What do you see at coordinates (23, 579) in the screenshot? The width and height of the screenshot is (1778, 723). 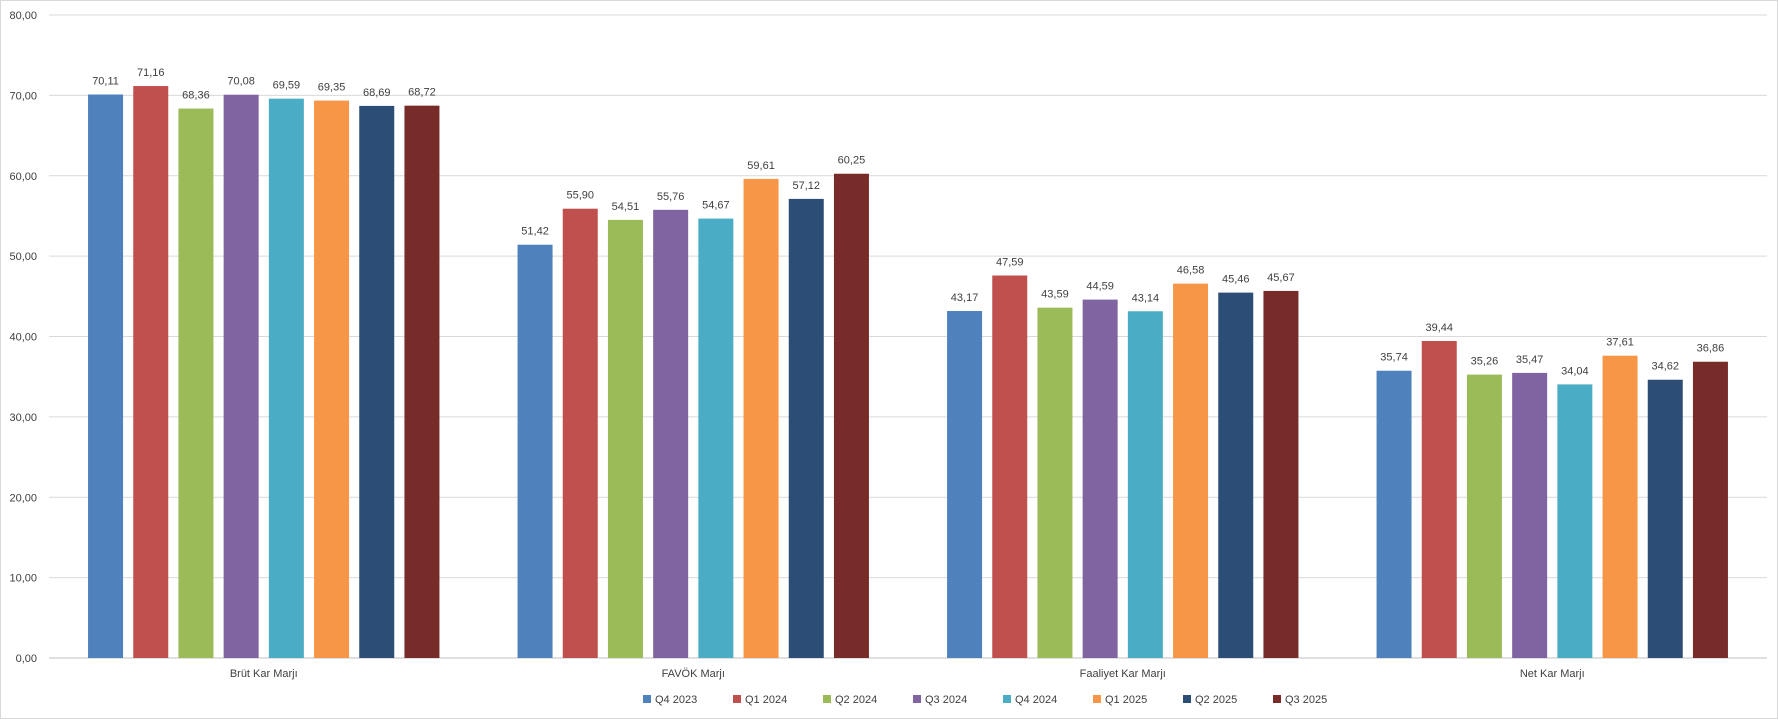 I see `y-tick-label: 10,00` at bounding box center [23, 579].